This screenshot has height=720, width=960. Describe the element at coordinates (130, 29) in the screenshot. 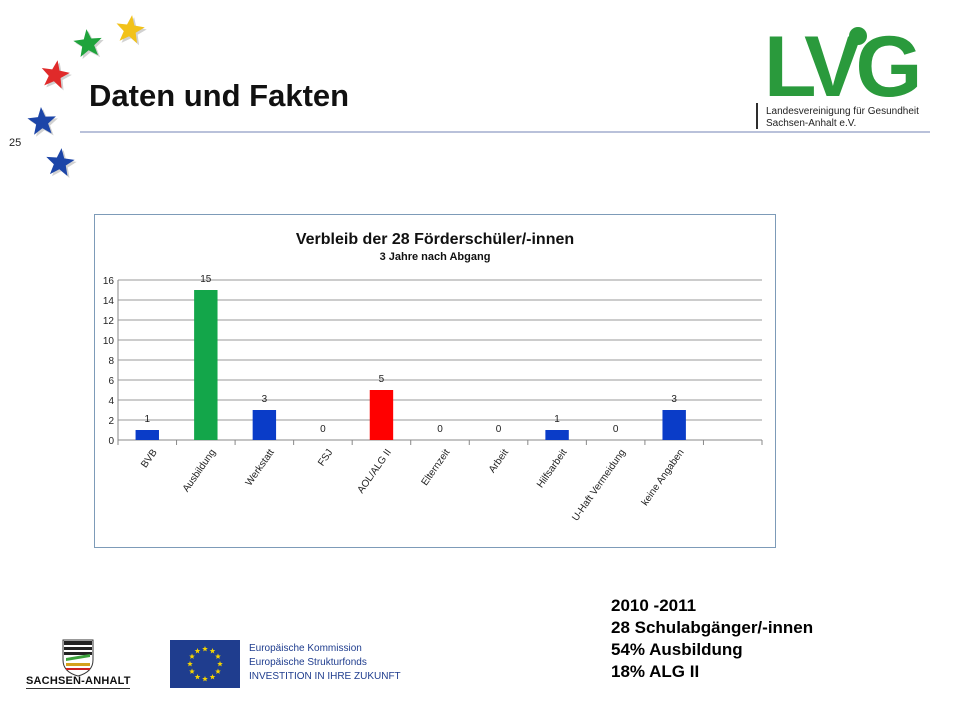

I see `yellow-star-icon` at that location.